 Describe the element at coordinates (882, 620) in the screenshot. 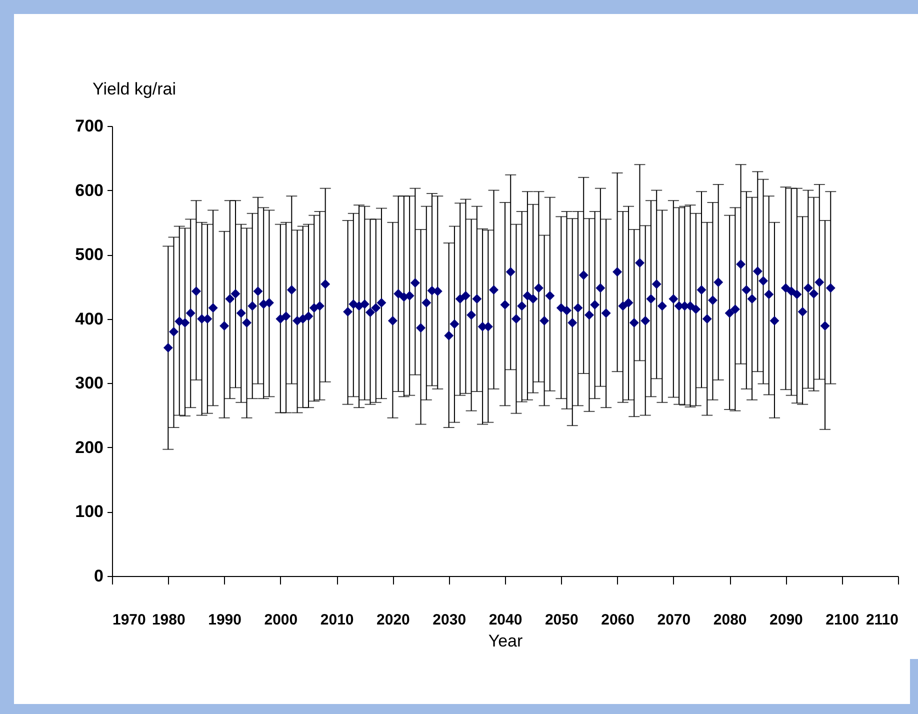

I see `x-tick-label: 2110` at that location.